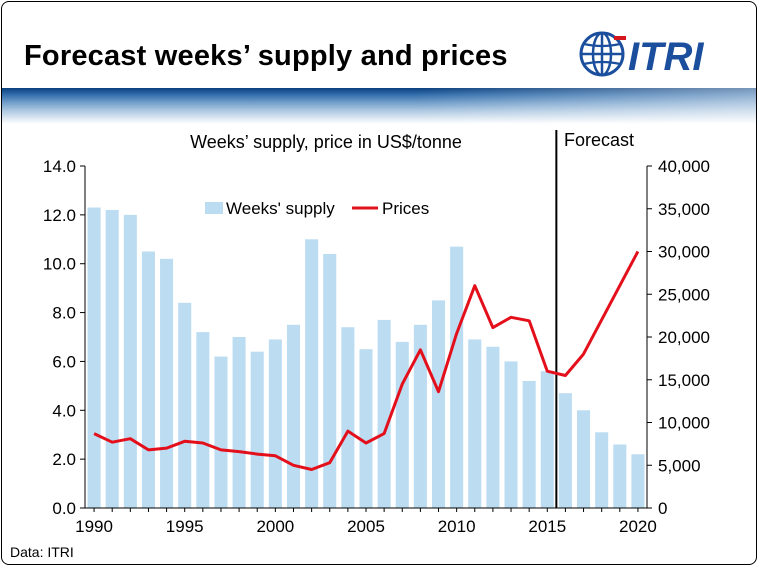 Image resolution: width=760 pixels, height=569 pixels. Describe the element at coordinates (684, 423) in the screenshot. I see `y-right-tick-label: 10,000` at that location.